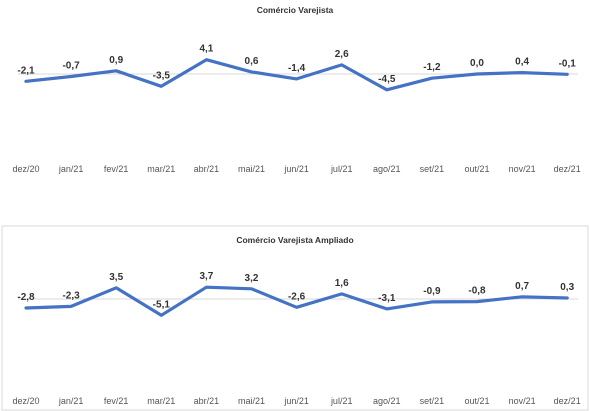 The width and height of the screenshot is (590, 411). I want to click on data-label: -2,8, so click(26, 297).